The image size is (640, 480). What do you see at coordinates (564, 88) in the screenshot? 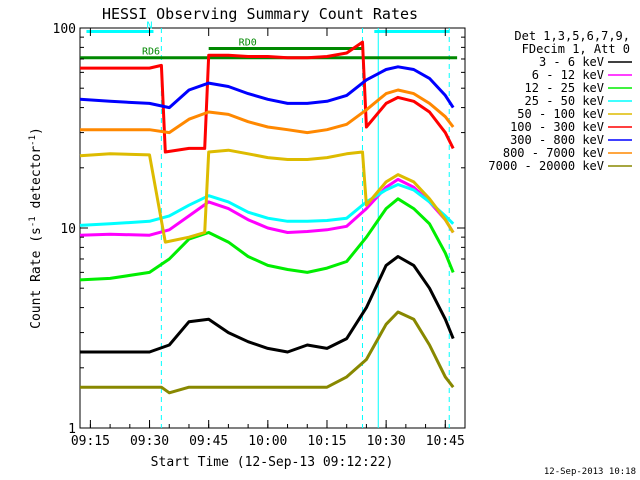
I see `legend-label-2: 12 - 25 keV` at bounding box center [564, 88].